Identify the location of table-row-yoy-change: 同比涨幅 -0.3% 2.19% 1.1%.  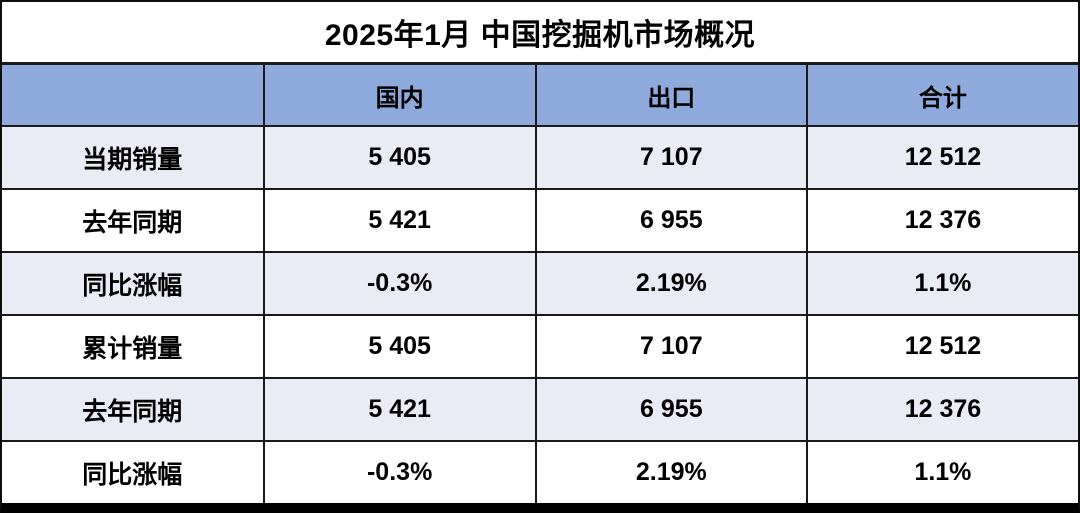
(540, 284).